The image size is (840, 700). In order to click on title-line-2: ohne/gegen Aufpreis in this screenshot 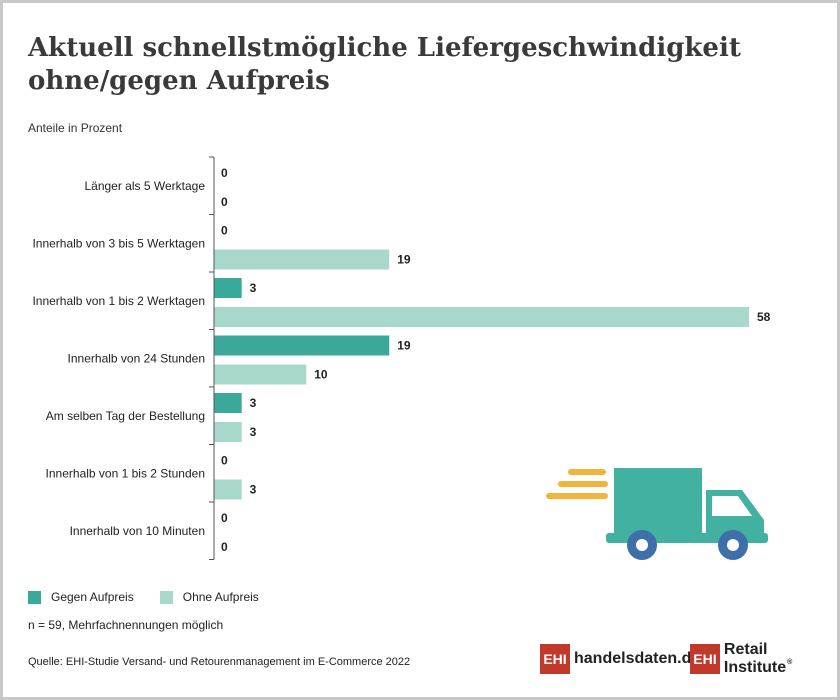, I will do `click(179, 81)`.